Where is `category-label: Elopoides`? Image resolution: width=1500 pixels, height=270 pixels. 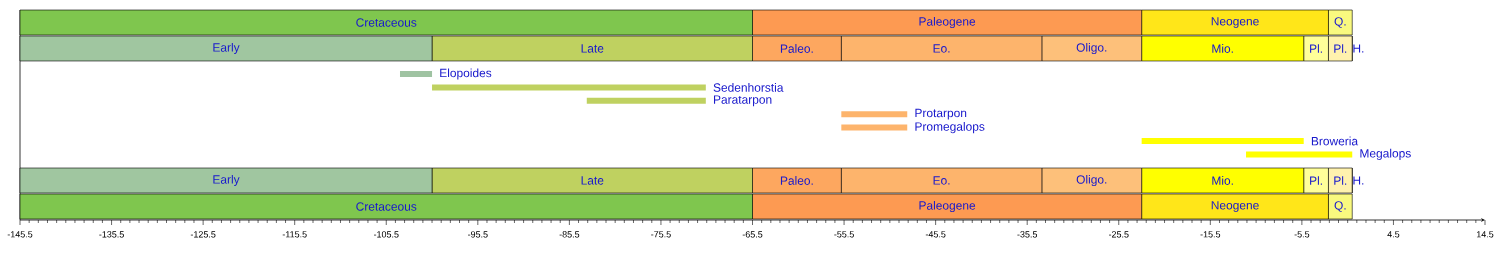
category-label: Elopoides is located at coordinates (466, 74).